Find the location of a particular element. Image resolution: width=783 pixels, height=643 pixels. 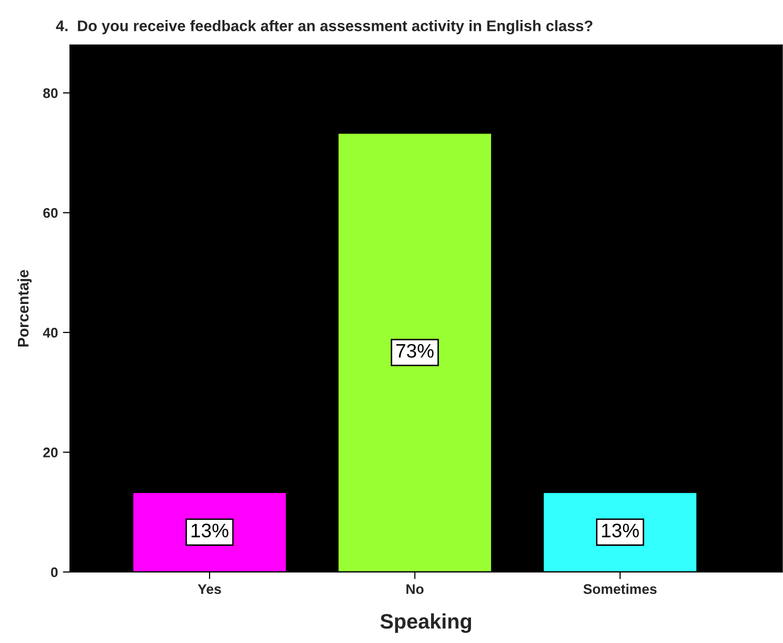

chart-title: 4. Do you receive feedback after an assessment activity in English class? is located at coordinates (324, 27).